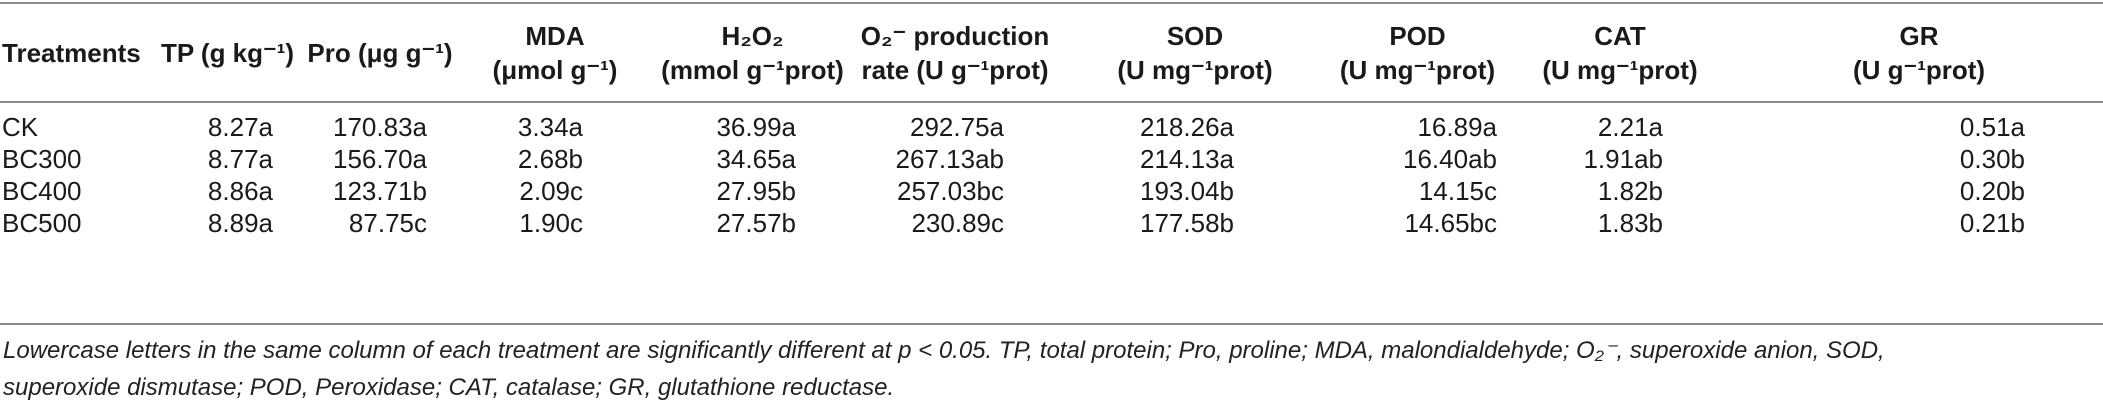  What do you see at coordinates (1187, 159) in the screenshot?
I see `cell-sod: 214.13a` at bounding box center [1187, 159].